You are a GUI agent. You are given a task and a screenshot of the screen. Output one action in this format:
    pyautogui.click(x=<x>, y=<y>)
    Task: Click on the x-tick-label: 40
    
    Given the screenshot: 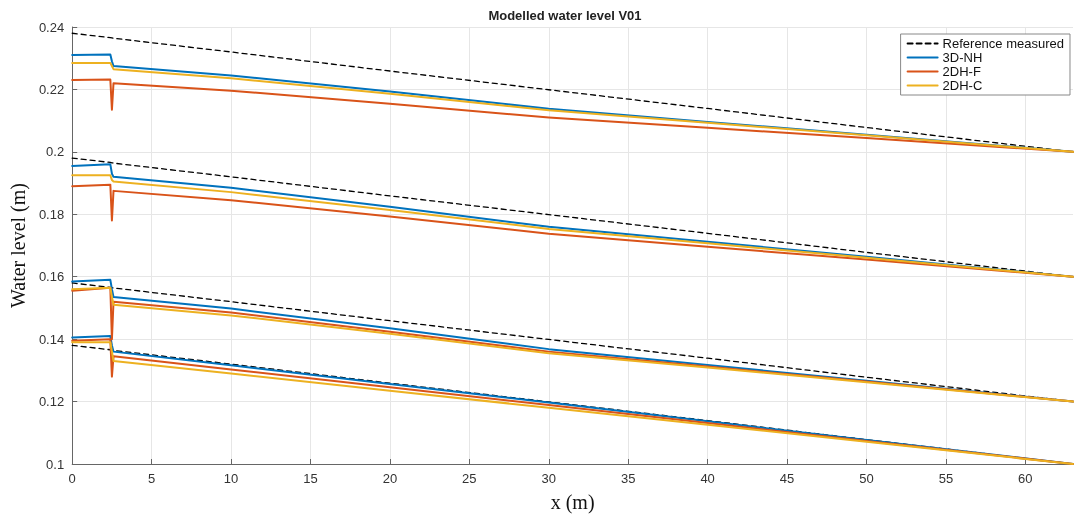 What is the action you would take?
    pyautogui.click(x=707, y=478)
    